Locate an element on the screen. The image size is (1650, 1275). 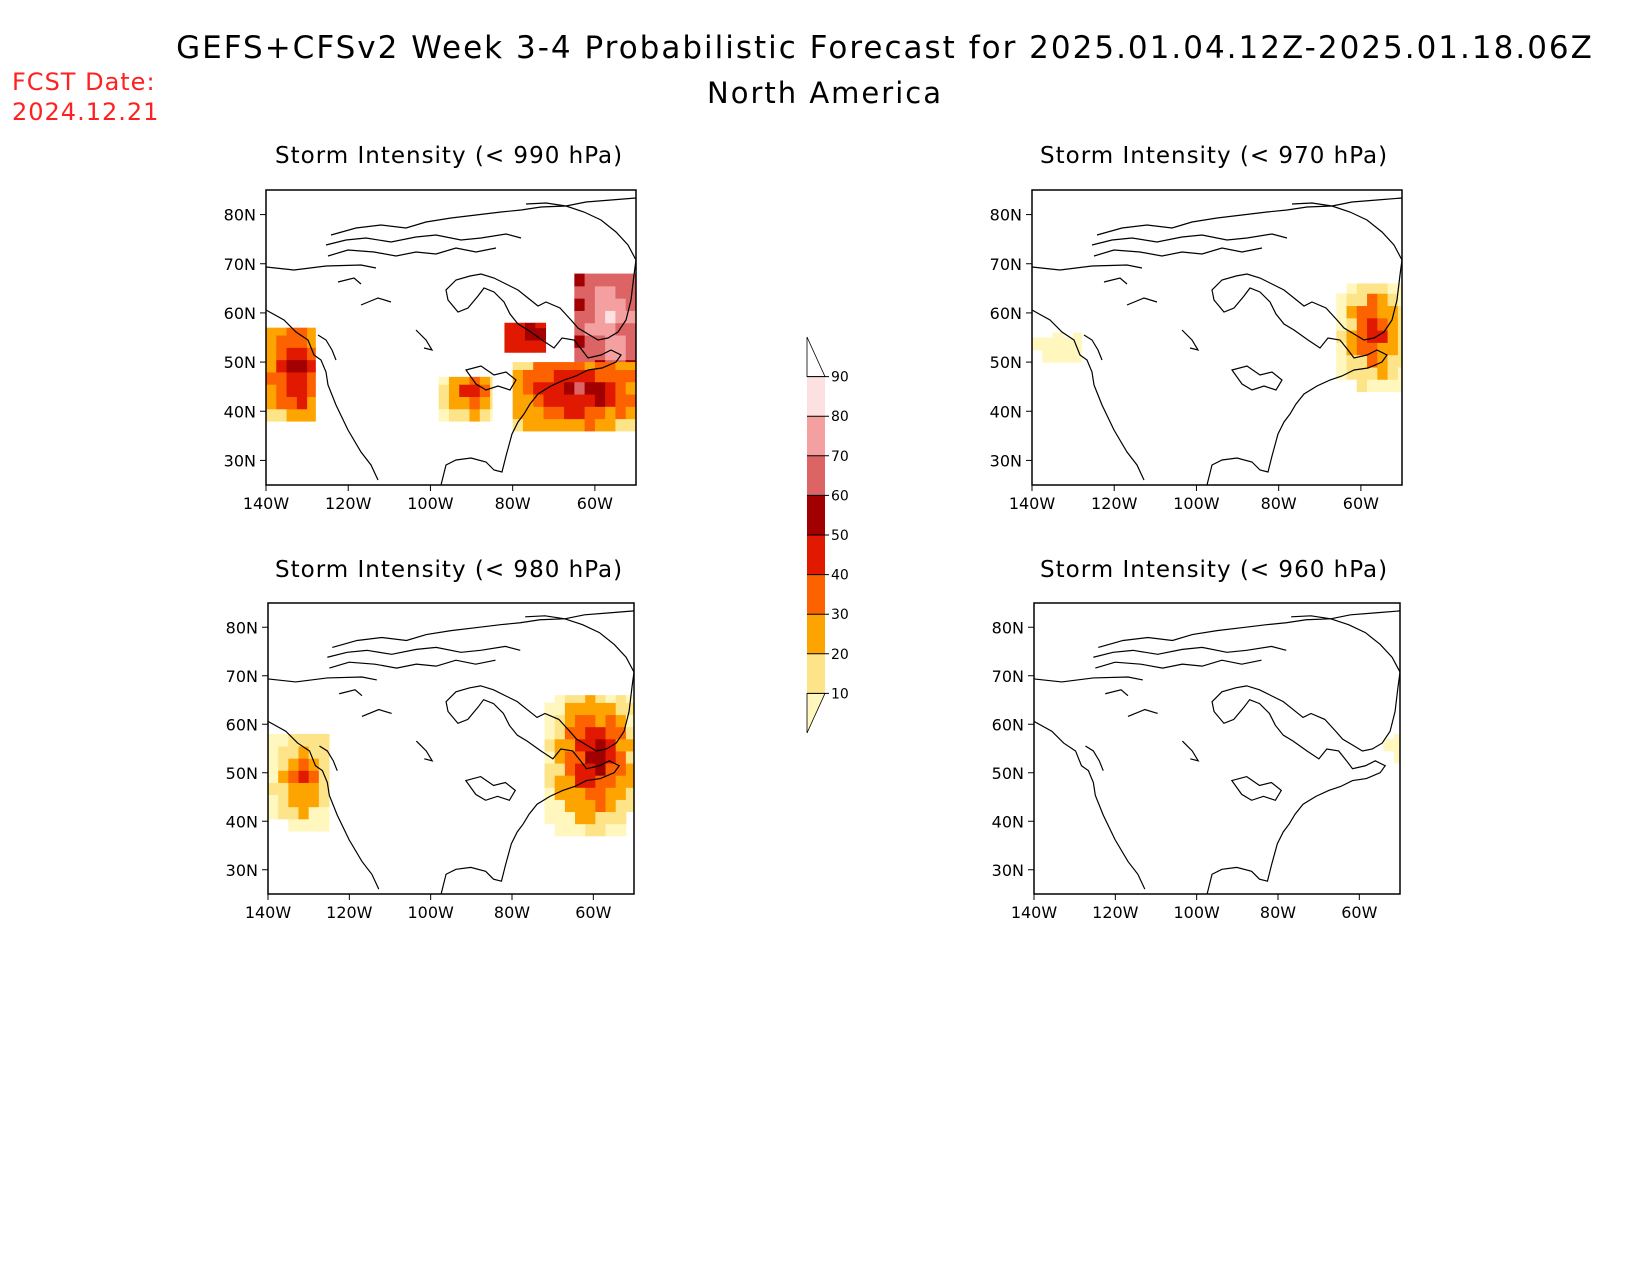
map-frame is located at coordinates (451, 337).